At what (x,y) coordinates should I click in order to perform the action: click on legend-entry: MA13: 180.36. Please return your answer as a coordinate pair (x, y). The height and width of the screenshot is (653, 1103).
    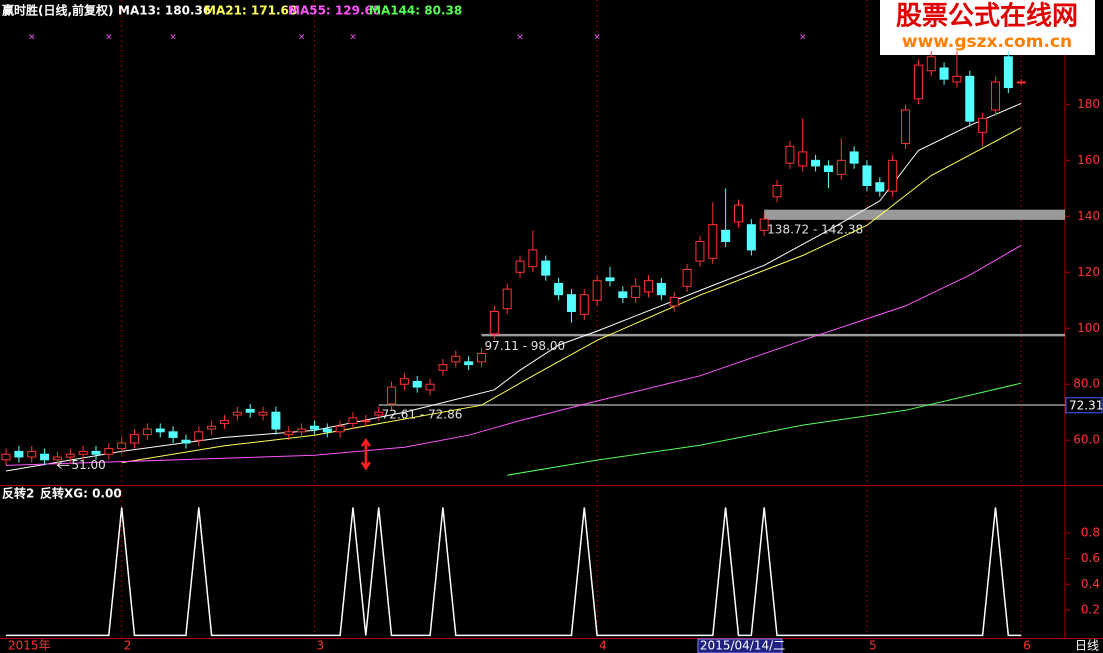
    Looking at the image, I should click on (164, 11).